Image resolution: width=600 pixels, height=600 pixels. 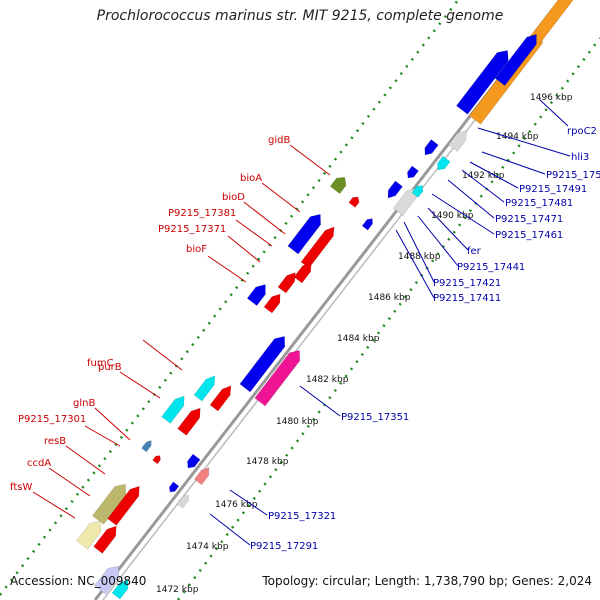 What do you see at coordinates (467, 283) in the screenshot?
I see `right-feature-label: P9215_17421` at bounding box center [467, 283].